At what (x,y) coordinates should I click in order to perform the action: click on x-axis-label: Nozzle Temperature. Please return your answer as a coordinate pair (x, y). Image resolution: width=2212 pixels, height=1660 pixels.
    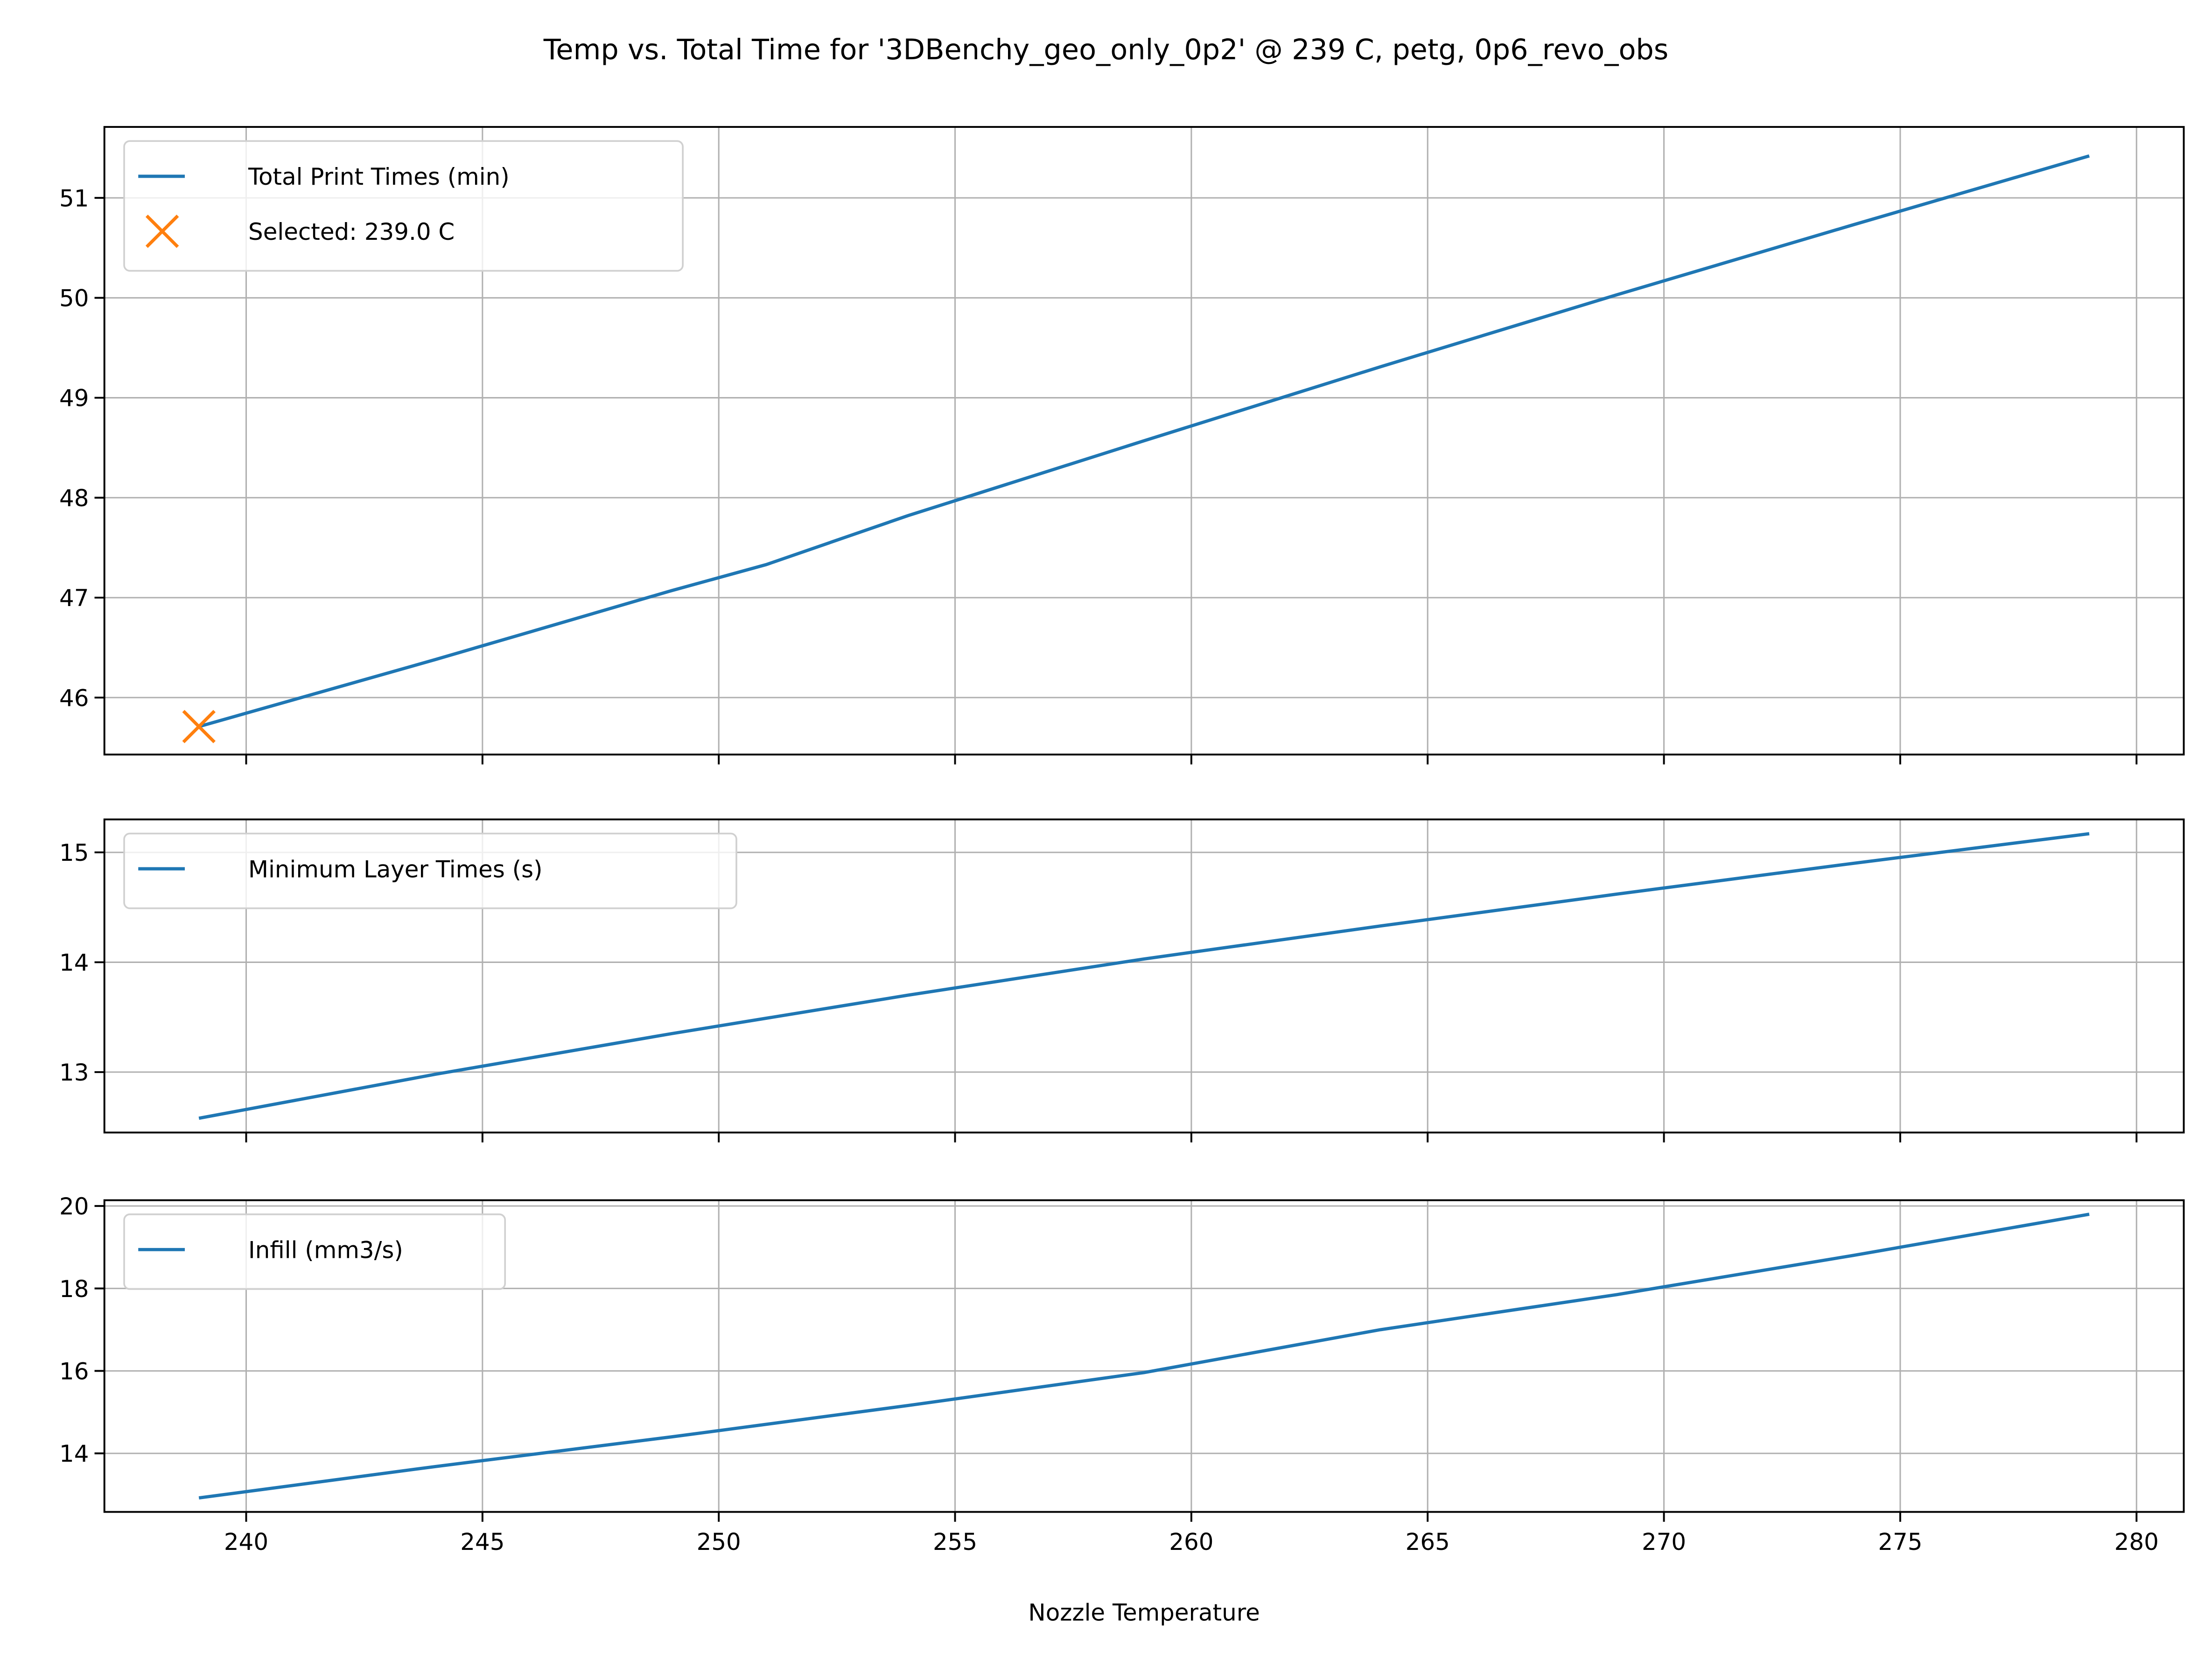
    Looking at the image, I should click on (1144, 1612).